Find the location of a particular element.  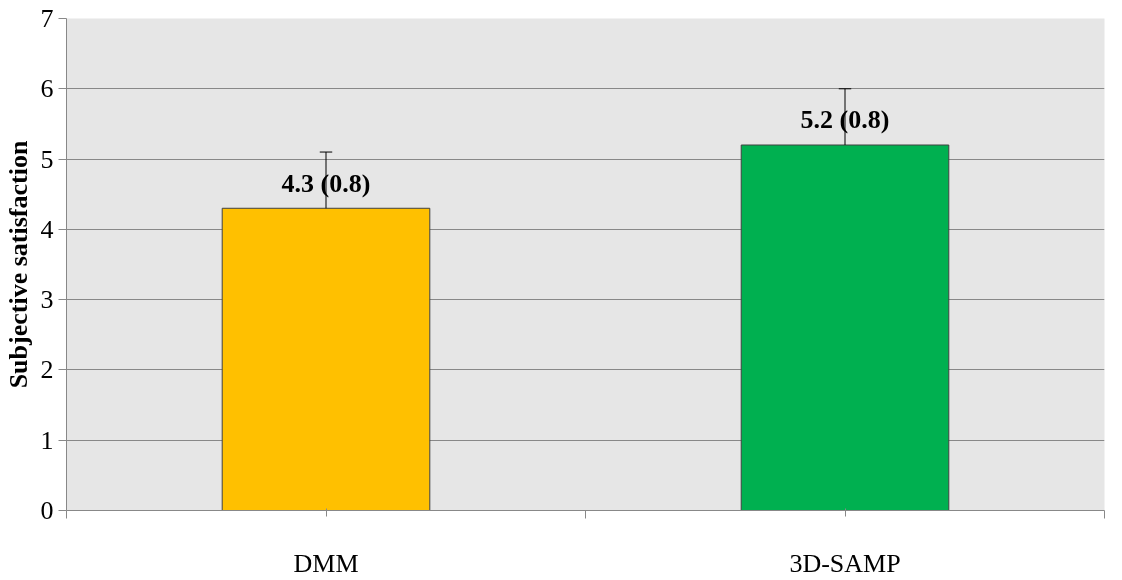

data-label: 5.2 (0.8) is located at coordinates (845, 120).